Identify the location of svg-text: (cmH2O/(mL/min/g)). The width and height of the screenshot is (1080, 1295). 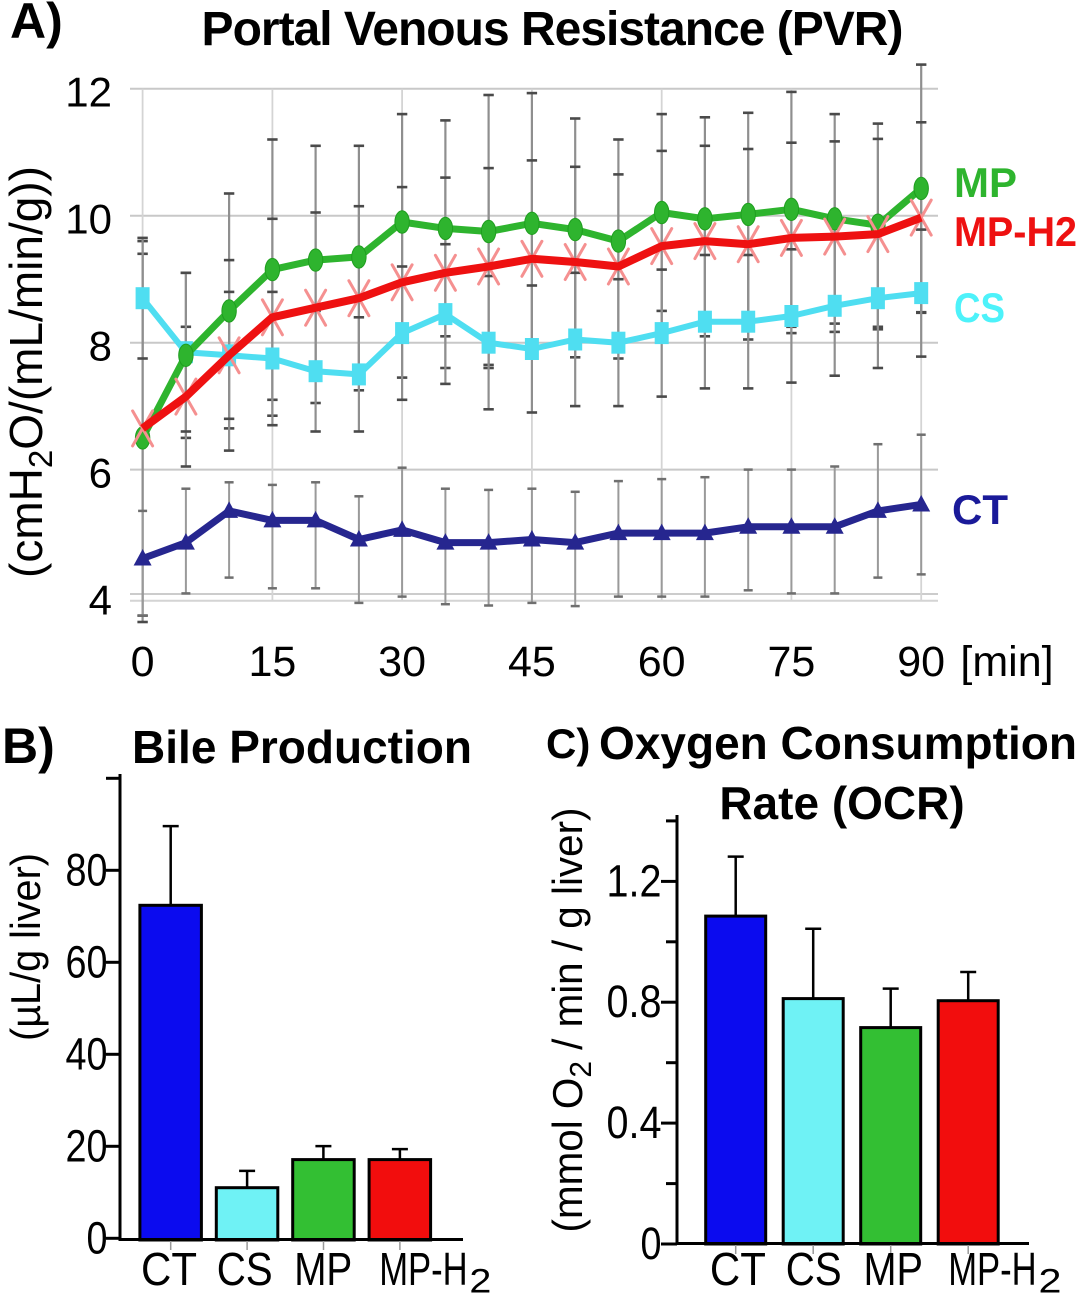
(29, 372).